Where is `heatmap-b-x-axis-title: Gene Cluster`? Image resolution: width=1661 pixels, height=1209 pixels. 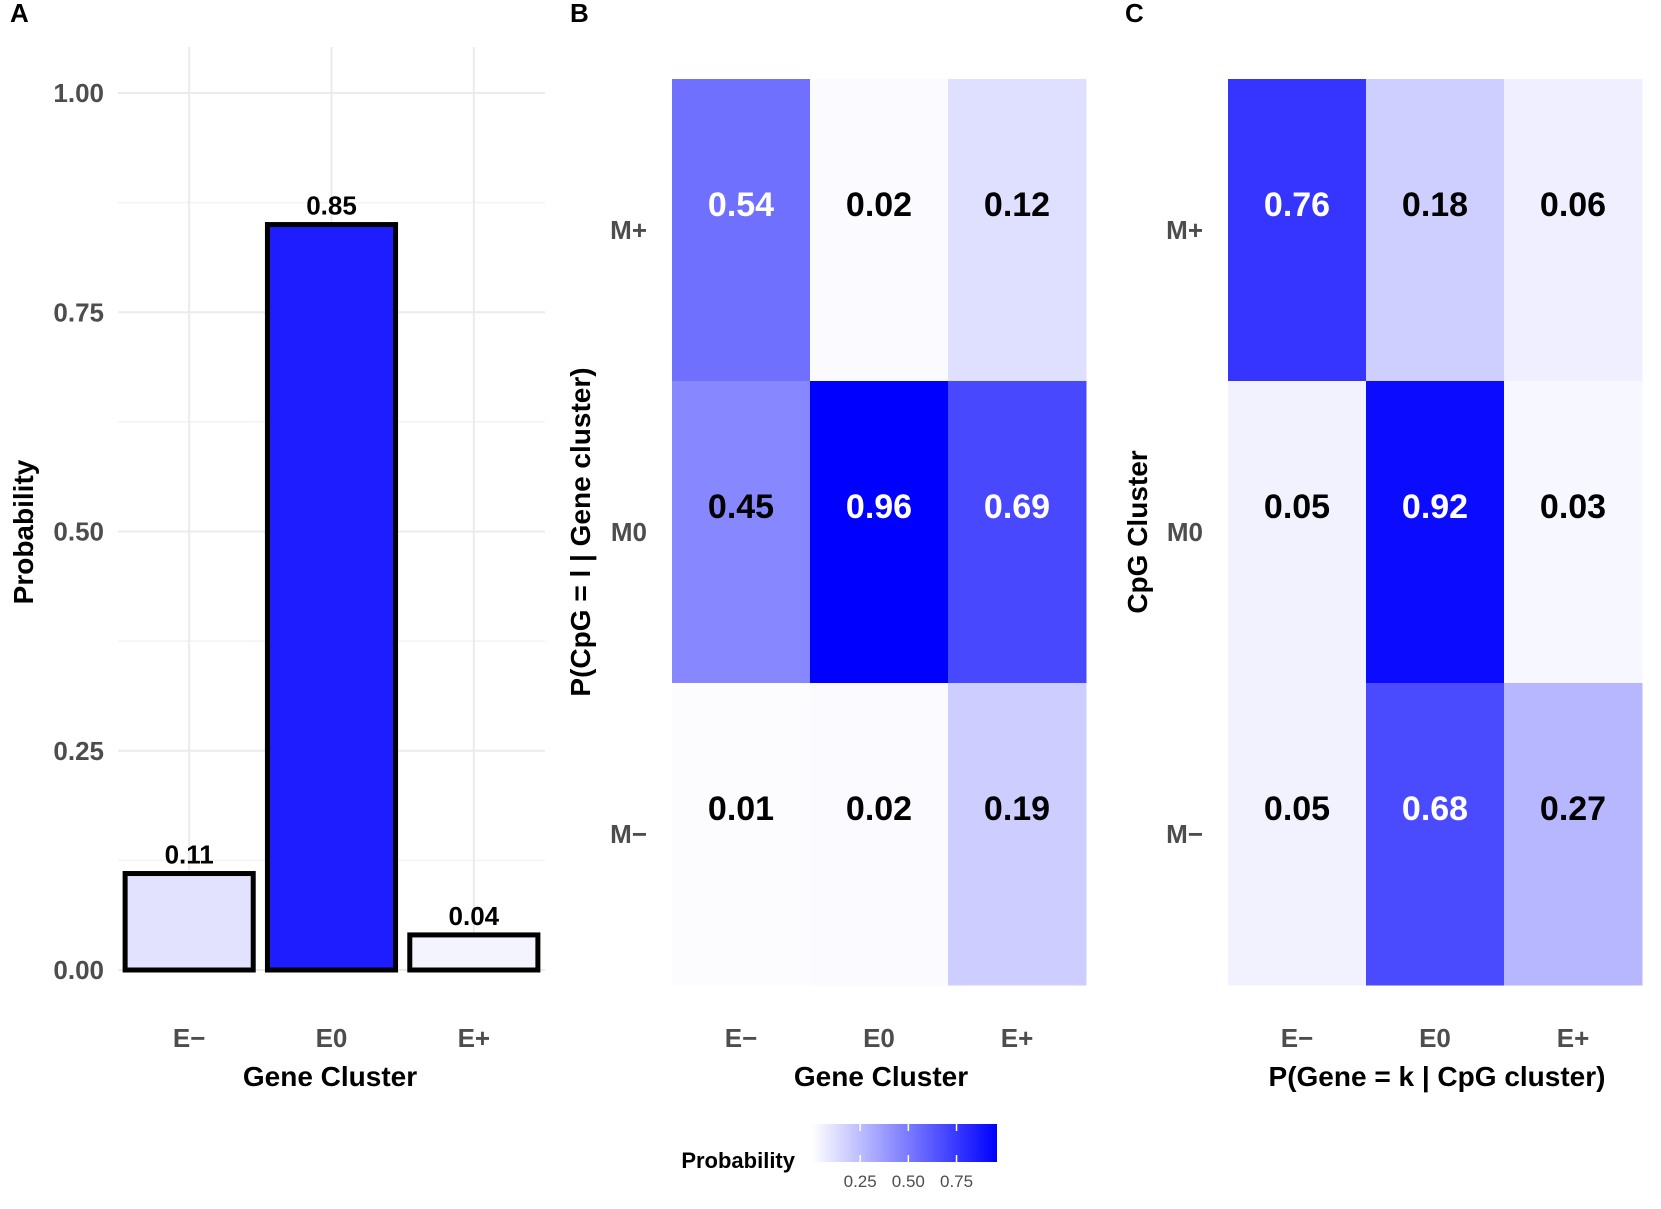 heatmap-b-x-axis-title: Gene Cluster is located at coordinates (881, 1076).